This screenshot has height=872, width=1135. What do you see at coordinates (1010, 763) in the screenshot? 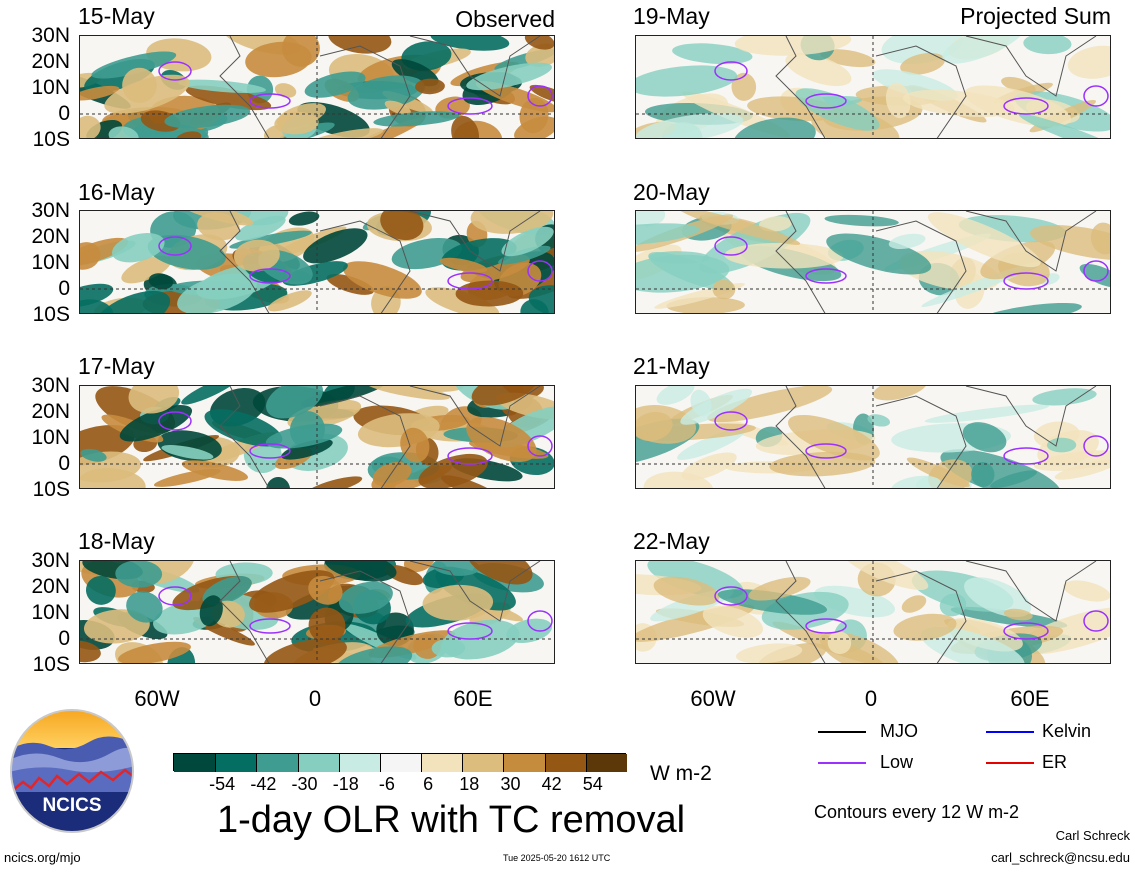
I see `legend-er-line` at bounding box center [1010, 763].